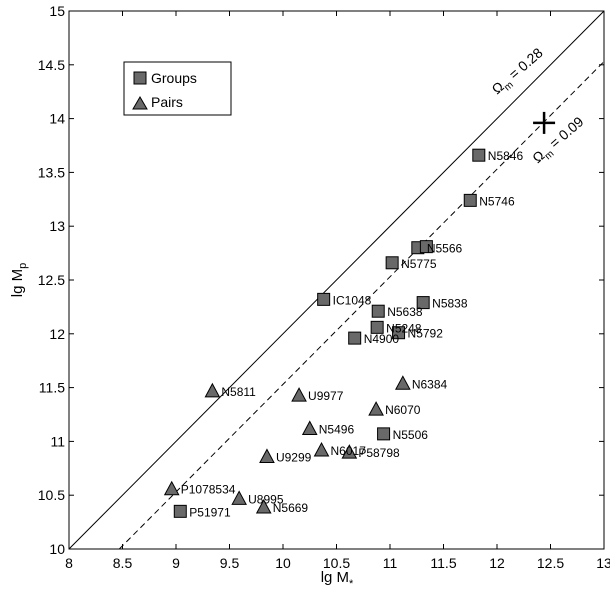  I want to click on y-tick-label: 11, so click(57, 441).